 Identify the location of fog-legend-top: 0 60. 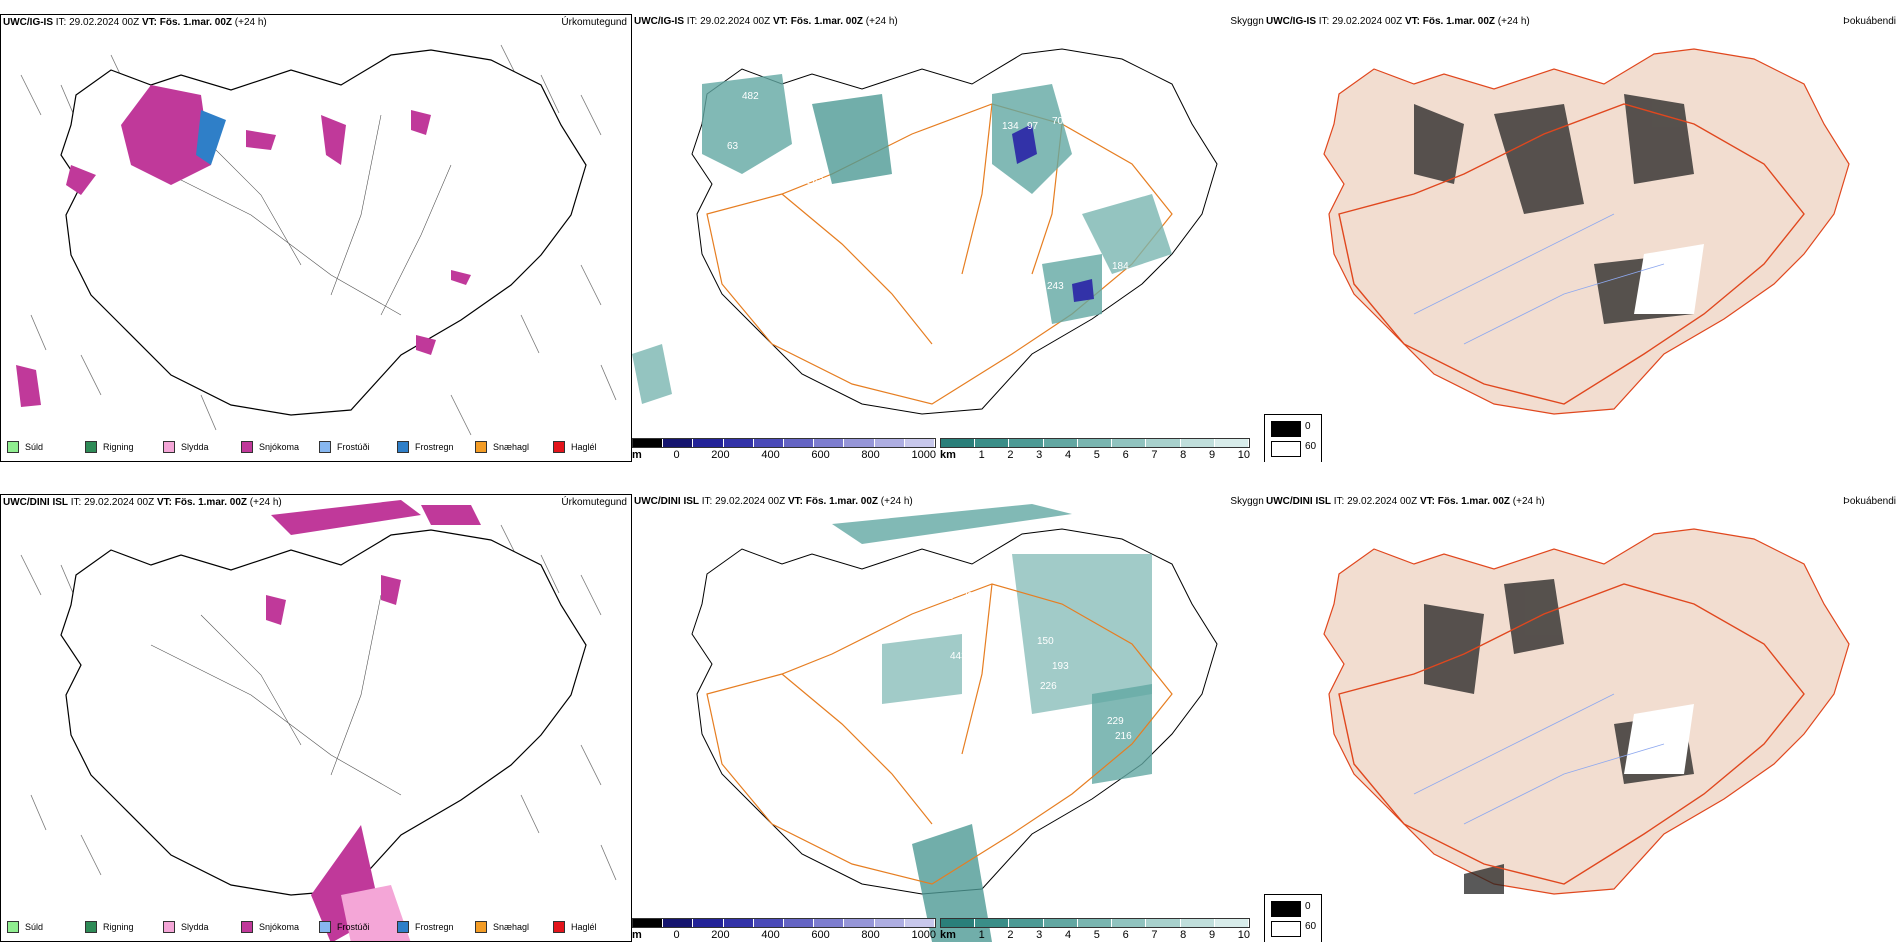
(1293, 438).